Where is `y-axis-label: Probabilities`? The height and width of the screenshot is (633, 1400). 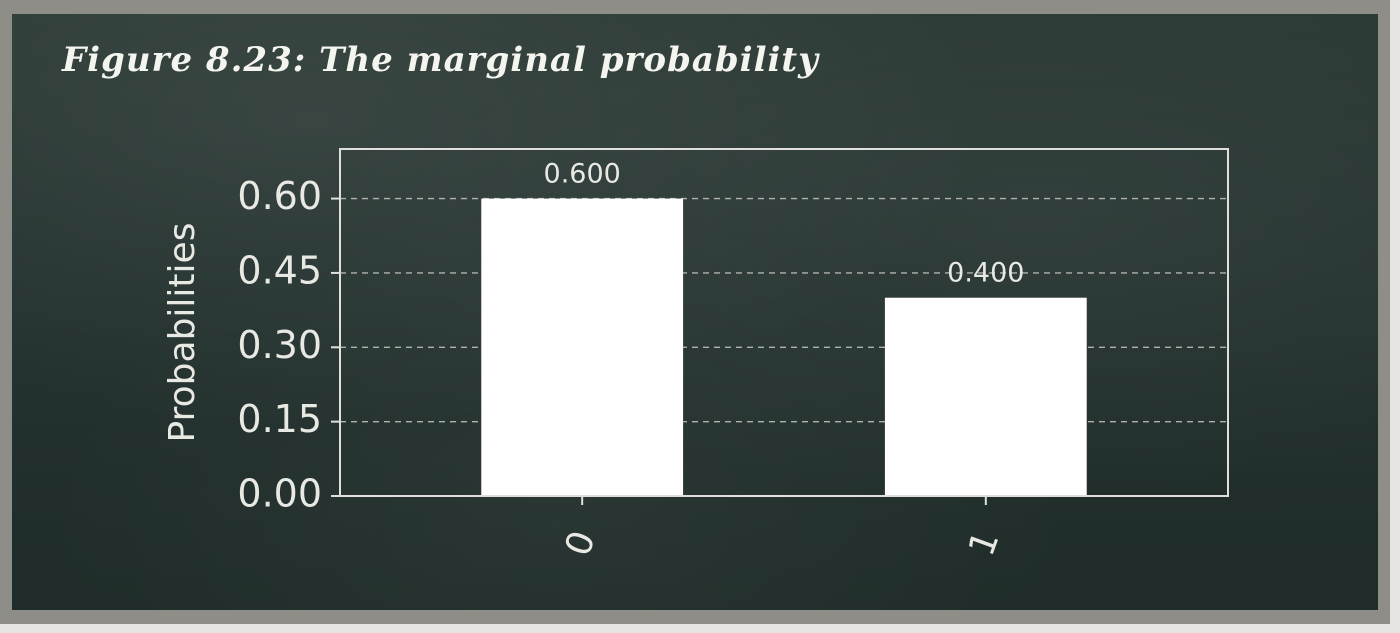 y-axis-label: Probabilities is located at coordinates (182, 333).